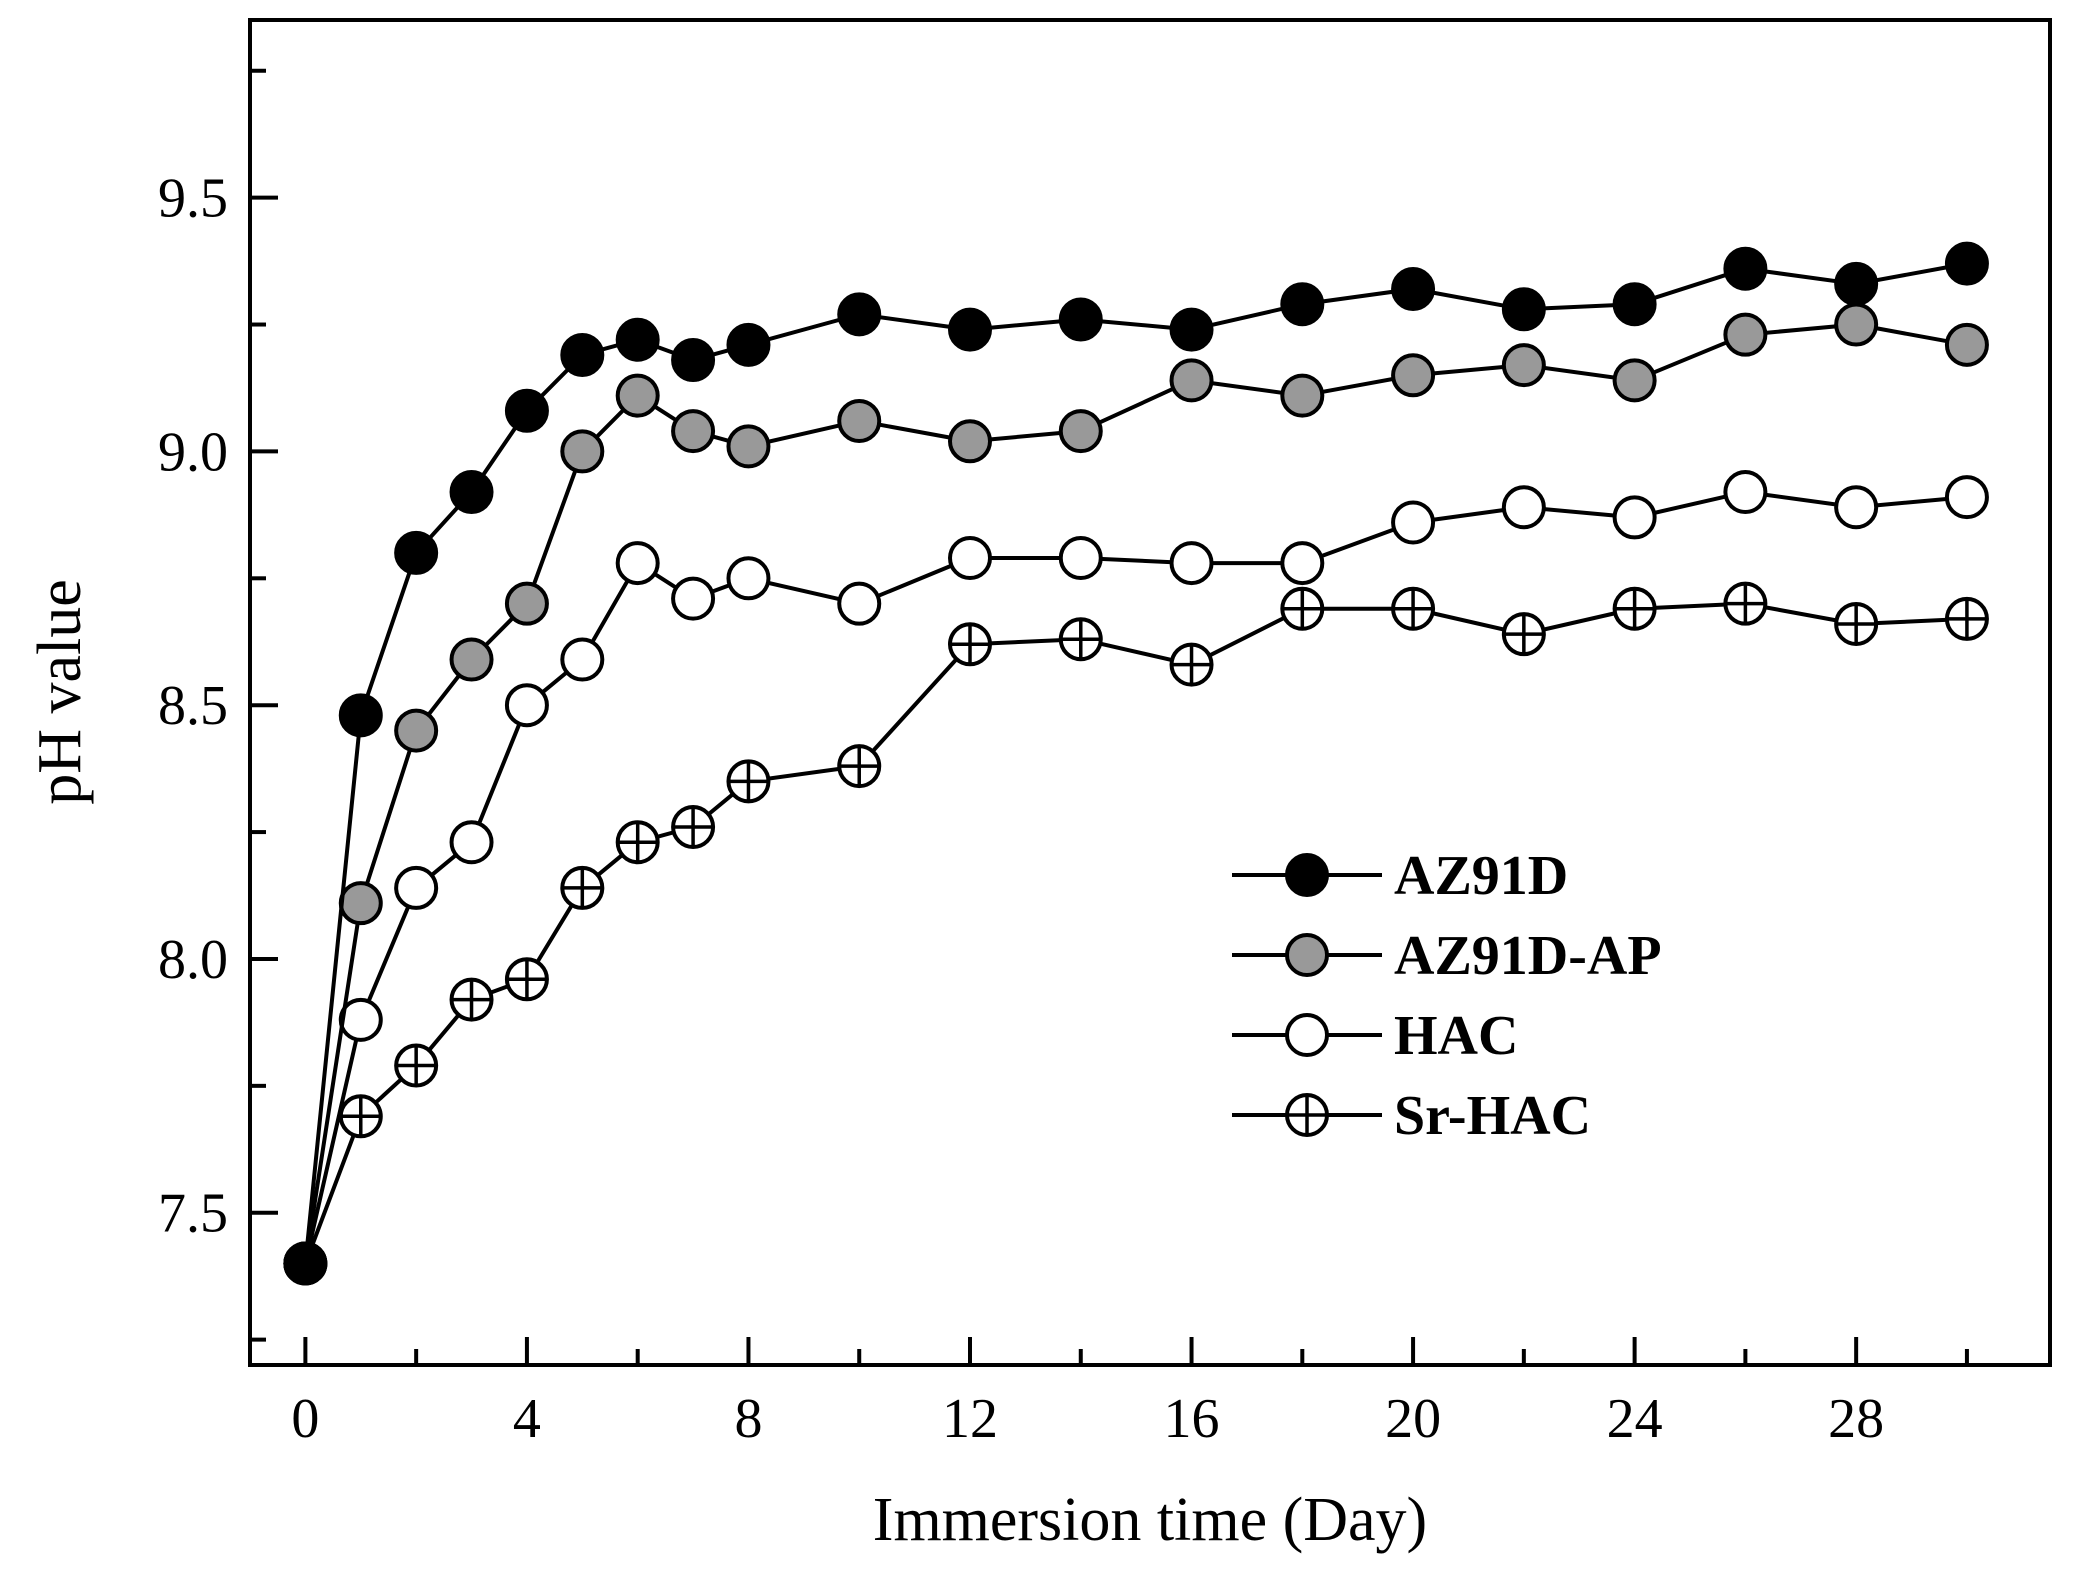 This screenshot has width=2092, height=1580. I want to click on legend-marker-hac, so click(1307, 1035).